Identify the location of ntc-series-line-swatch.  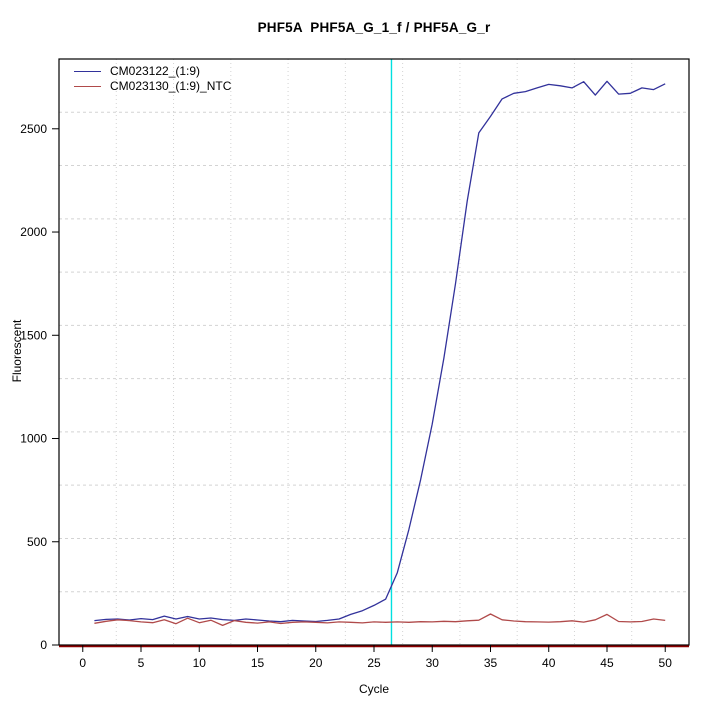
(87, 86).